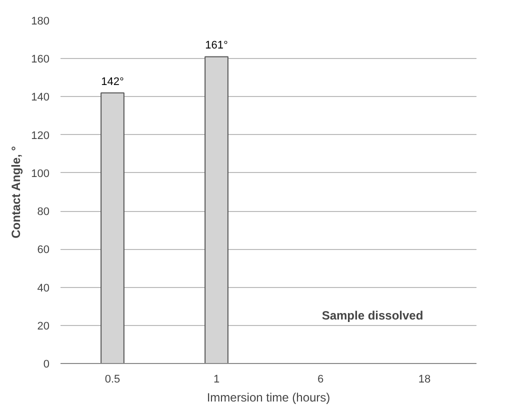  What do you see at coordinates (40, 22) in the screenshot?
I see `y-tick-label: 180` at bounding box center [40, 22].